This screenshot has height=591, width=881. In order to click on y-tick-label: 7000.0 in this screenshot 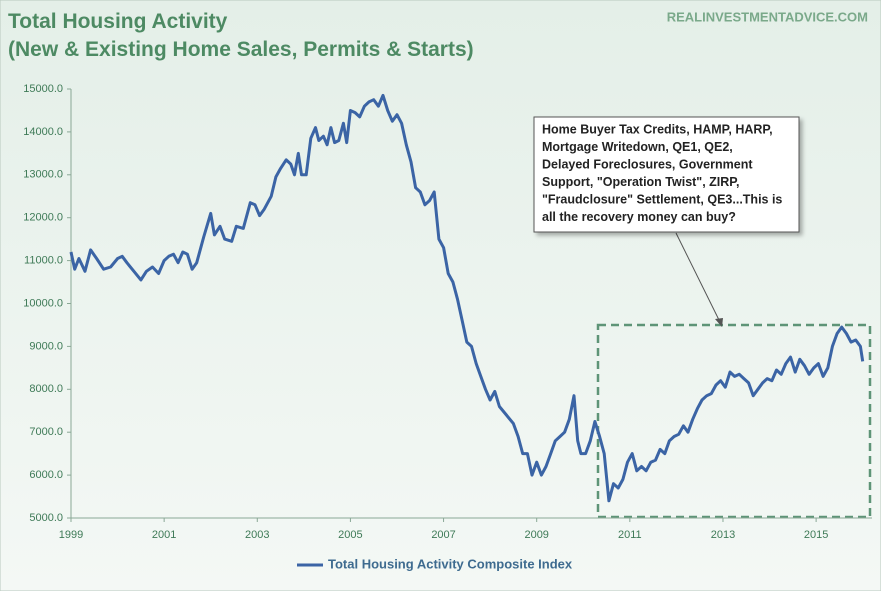, I will do `click(46, 432)`.